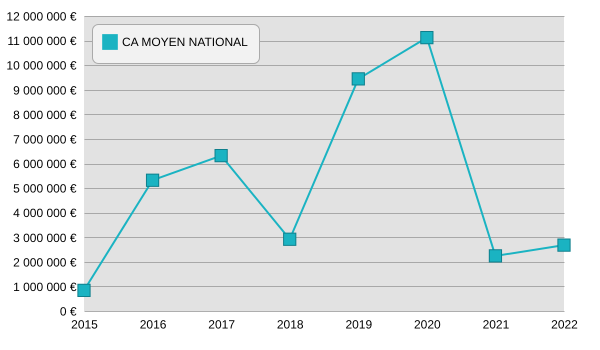 The width and height of the screenshot is (600, 350). I want to click on x-tick-label: 2020, so click(428, 325).